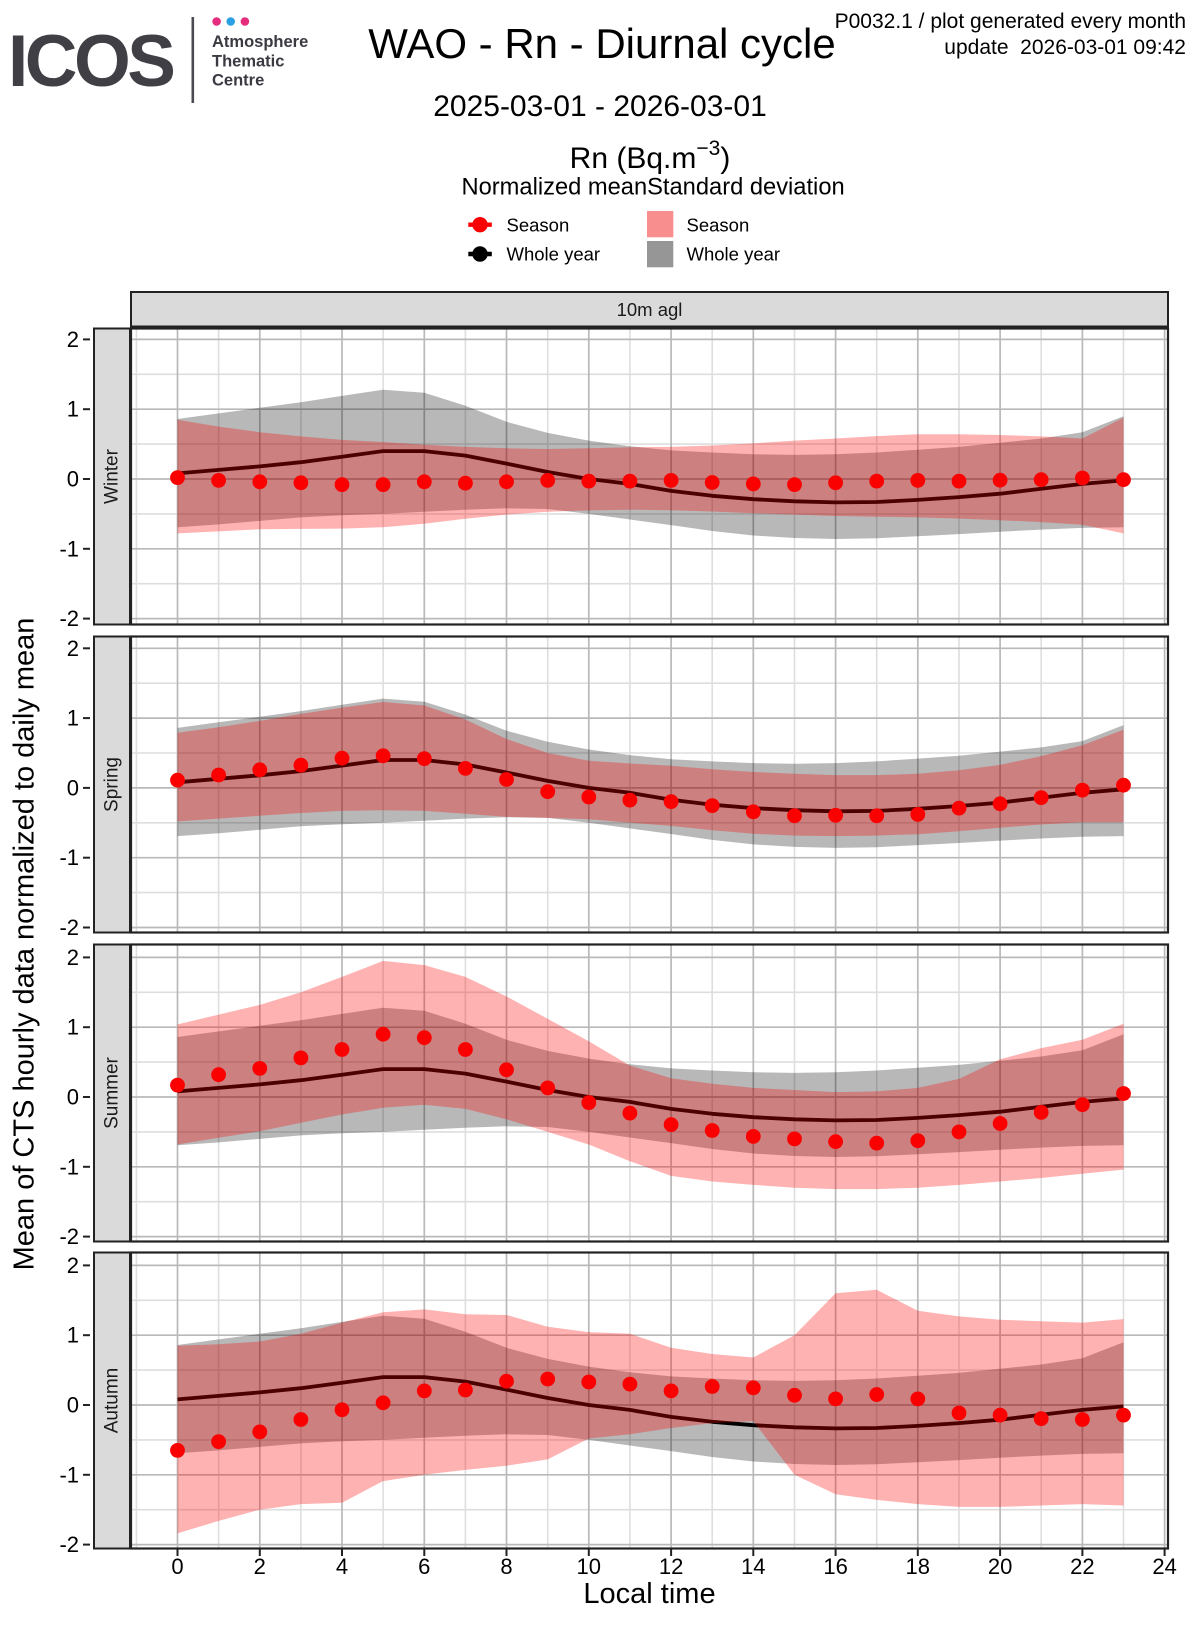 This screenshot has width=1200, height=1625. I want to click on svg-text: 18, so click(918, 1566).